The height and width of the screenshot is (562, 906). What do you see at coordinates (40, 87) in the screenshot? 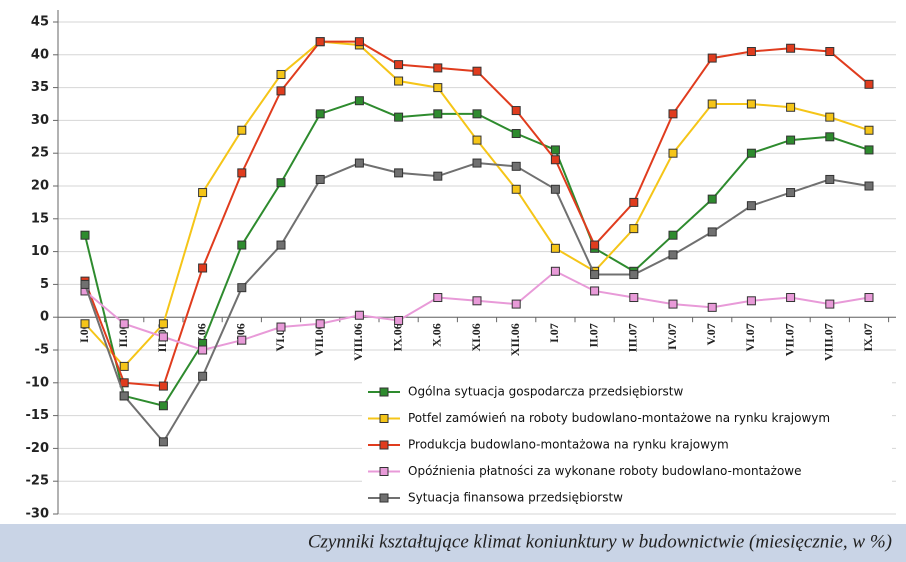
I see `y-tick-label: 35` at bounding box center [40, 87].